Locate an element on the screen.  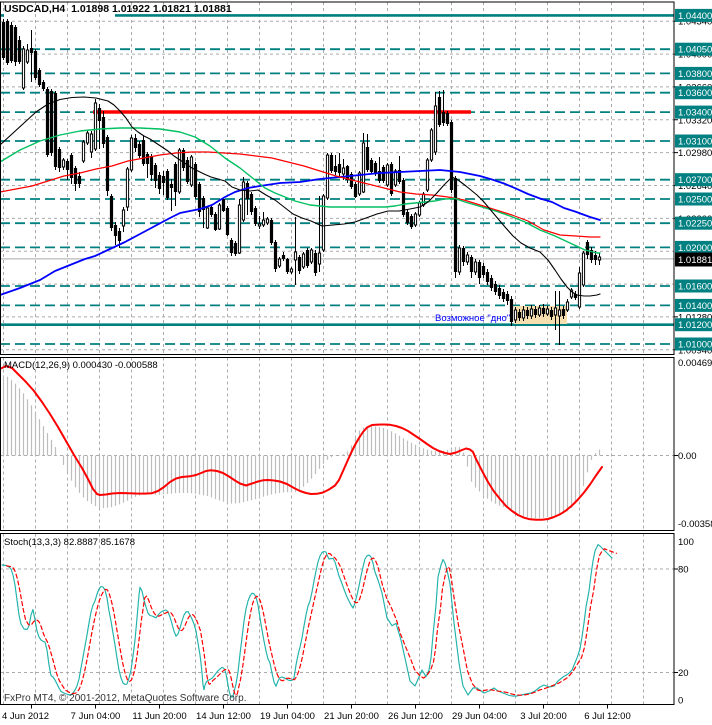
svg-text: 1.03600 is located at coordinates (695, 93).